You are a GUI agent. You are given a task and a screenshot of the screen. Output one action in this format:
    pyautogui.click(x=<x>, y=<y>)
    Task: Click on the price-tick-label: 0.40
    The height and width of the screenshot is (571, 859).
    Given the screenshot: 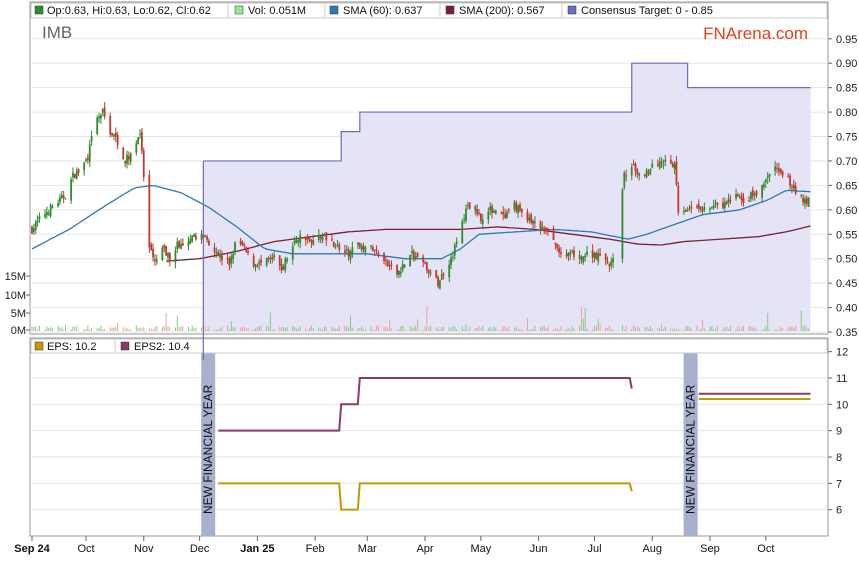 What is the action you would take?
    pyautogui.click(x=846, y=309)
    